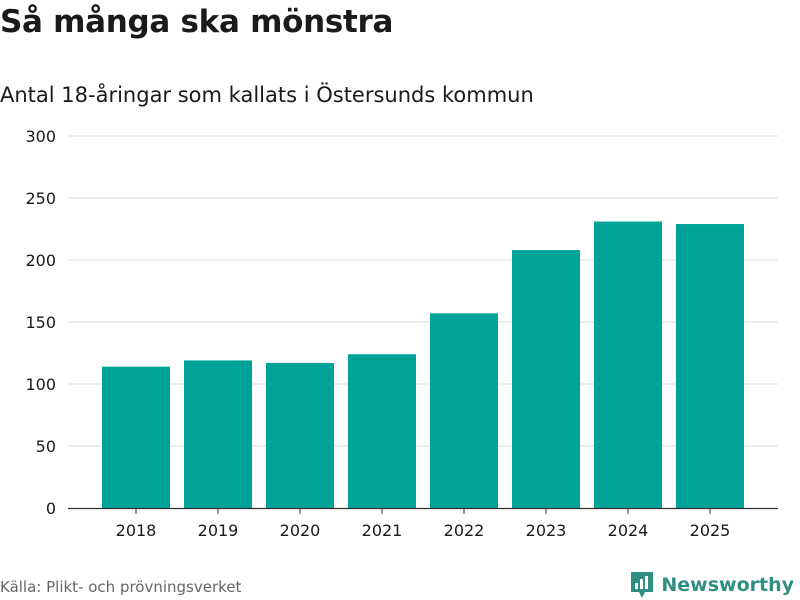 The image size is (800, 600). I want to click on bar-2024, so click(628, 364).